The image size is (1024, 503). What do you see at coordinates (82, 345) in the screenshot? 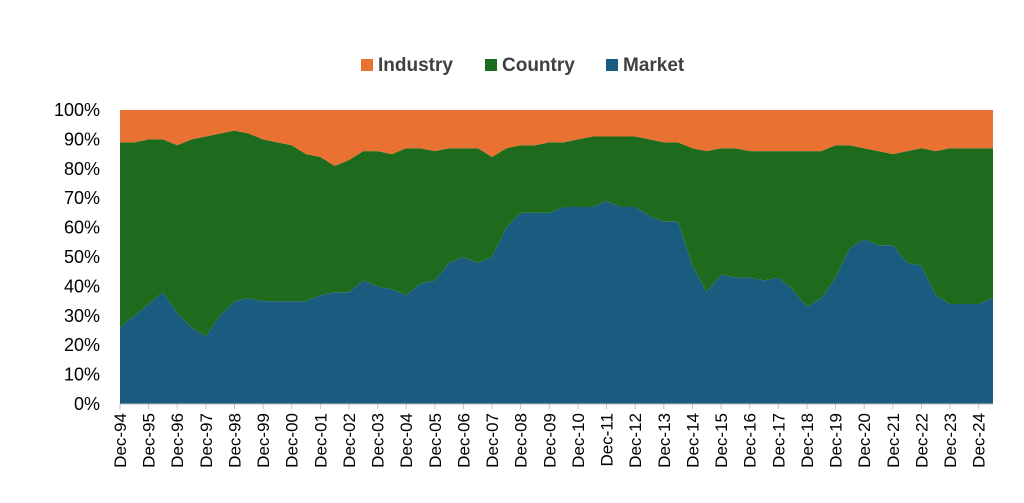
I see `y-tick-label: 20%` at bounding box center [82, 345].